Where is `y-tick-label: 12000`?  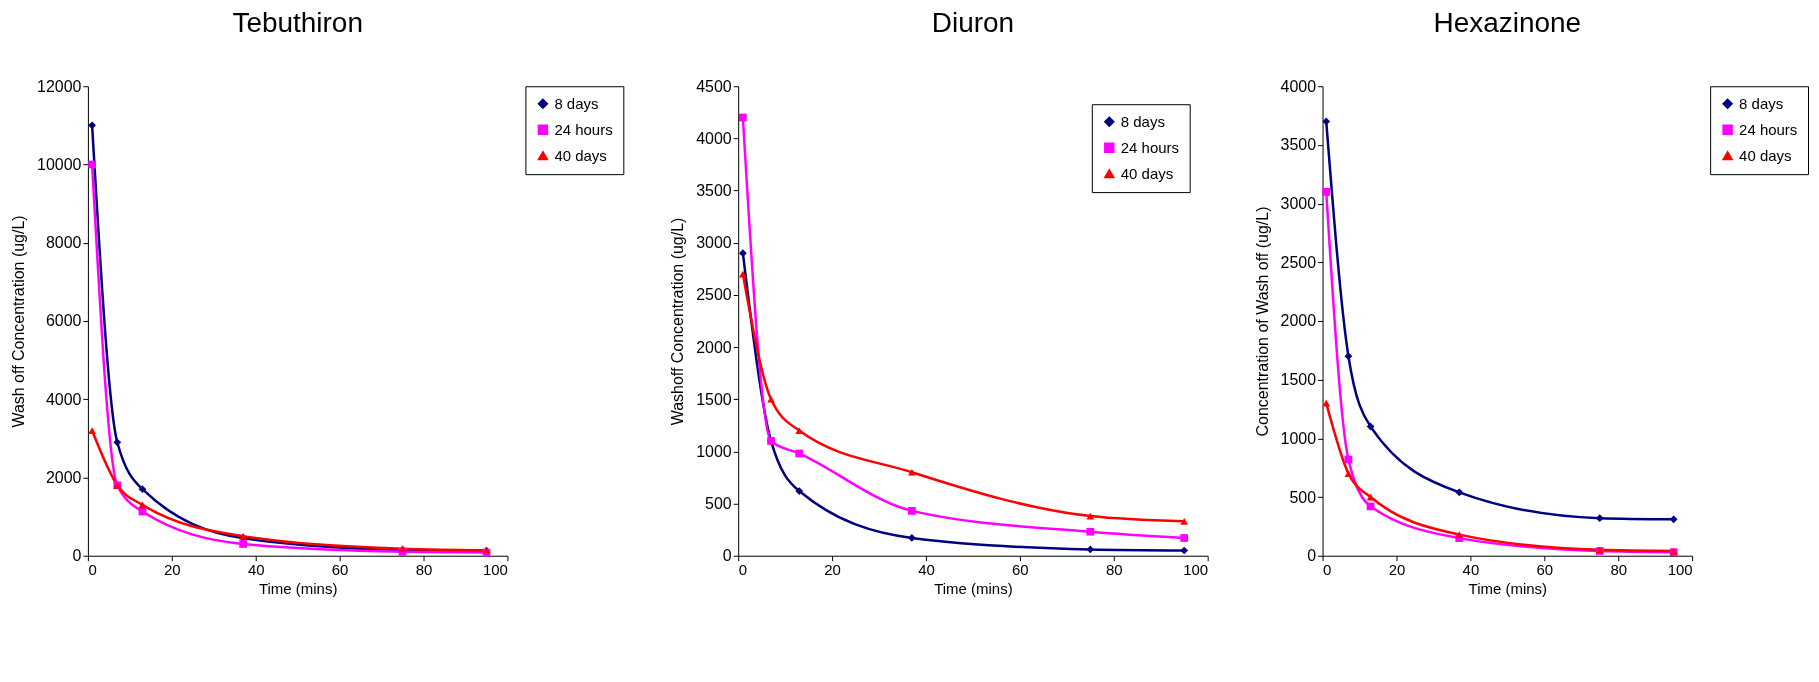
y-tick-label: 12000 is located at coordinates (59, 86).